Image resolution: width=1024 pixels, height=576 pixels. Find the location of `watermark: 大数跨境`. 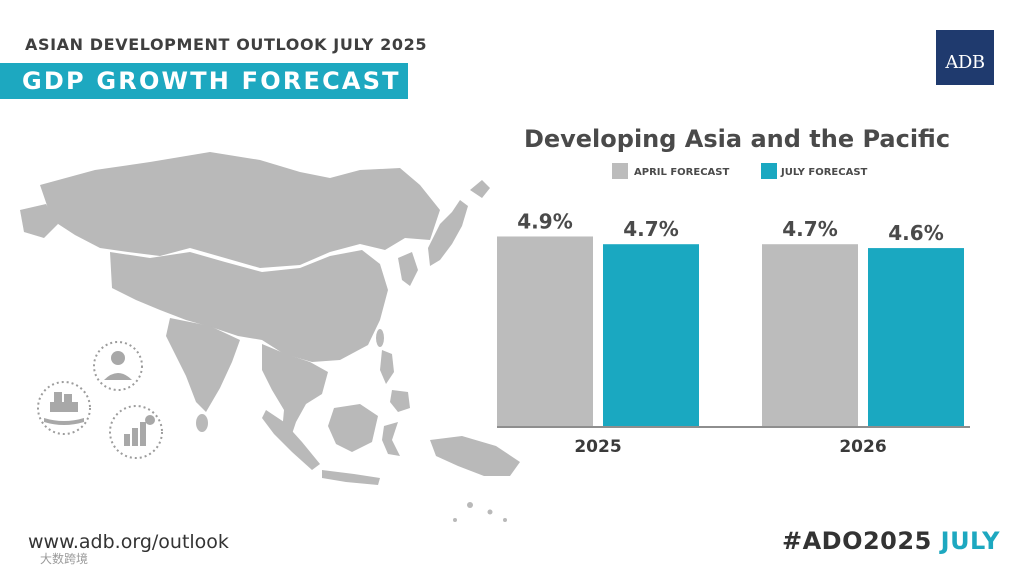

watermark: 大数跨境 is located at coordinates (64, 559).